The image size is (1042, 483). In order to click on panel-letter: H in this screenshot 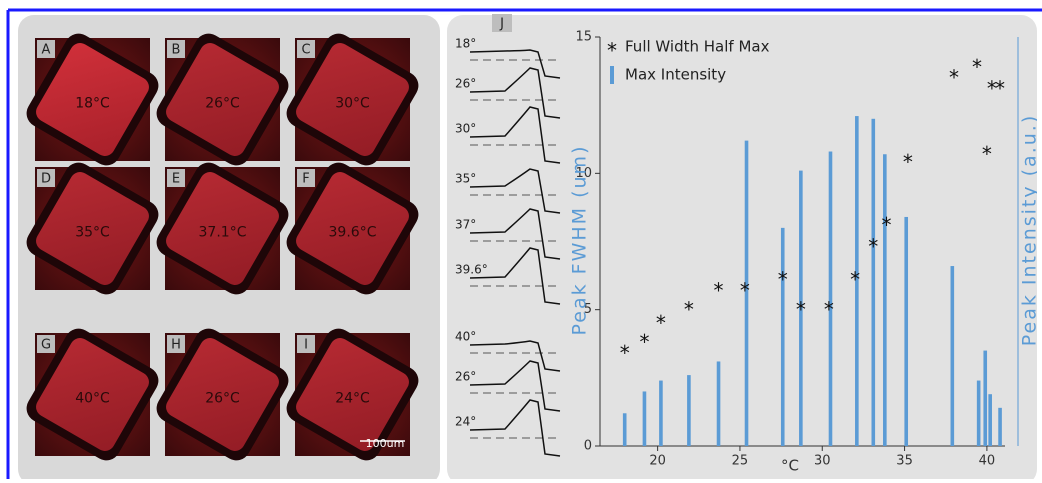, I will do `click(176, 345)`.